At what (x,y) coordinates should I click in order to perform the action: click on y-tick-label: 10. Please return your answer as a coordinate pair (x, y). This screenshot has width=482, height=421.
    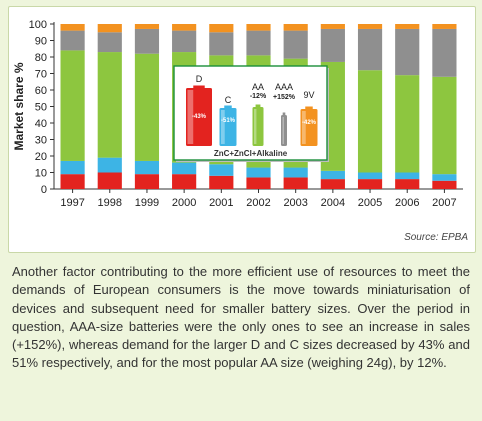
    Looking at the image, I should click on (41, 174).